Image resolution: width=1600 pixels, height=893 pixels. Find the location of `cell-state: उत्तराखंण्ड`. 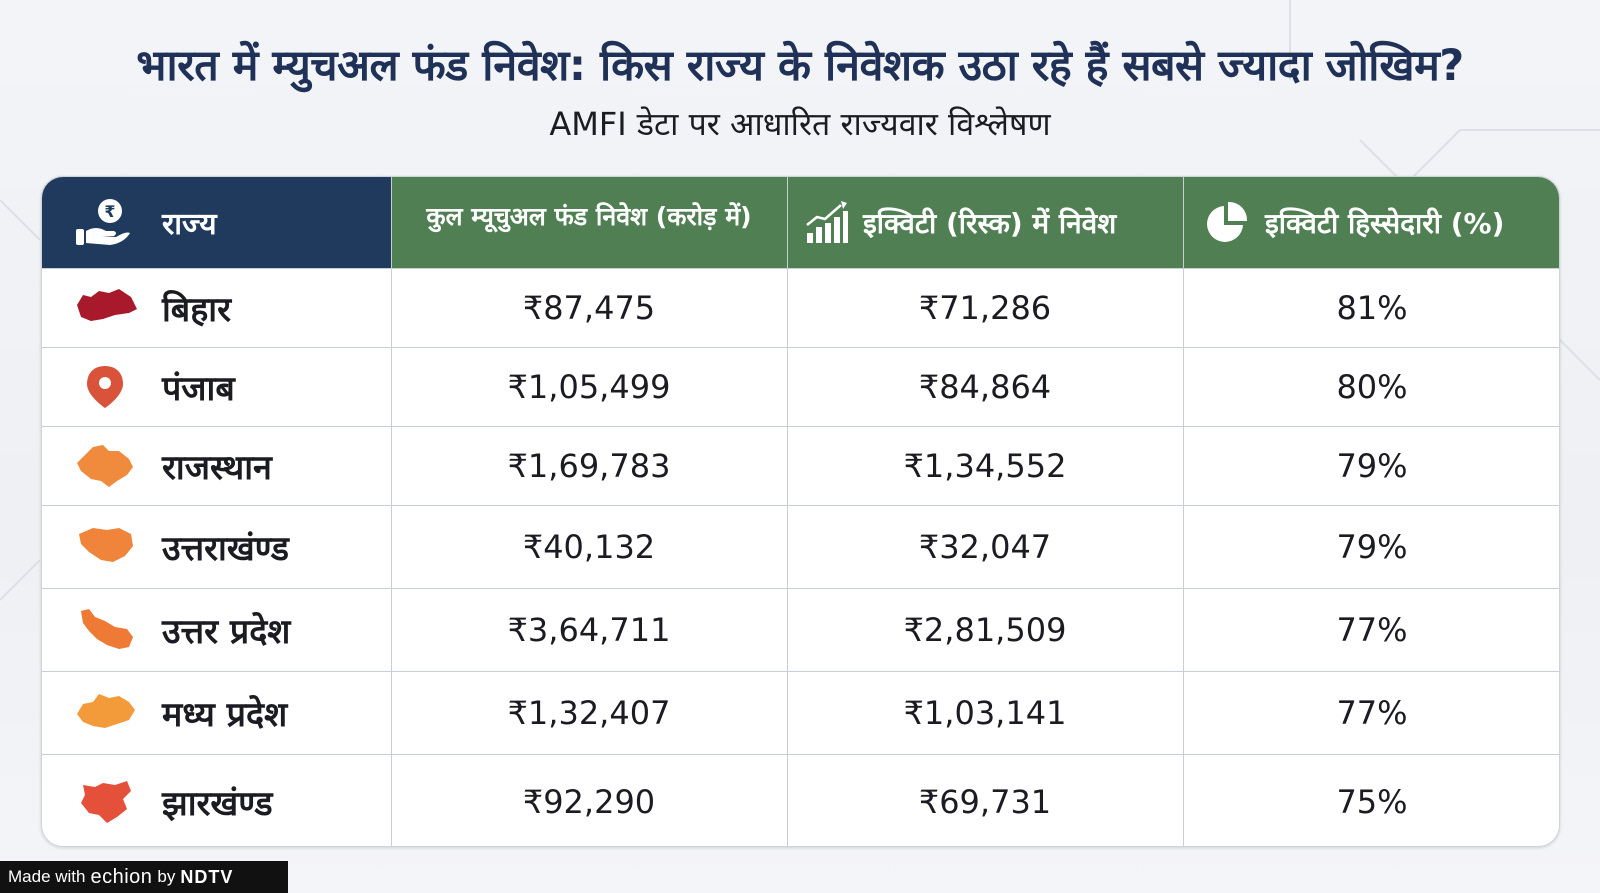

cell-state: उत्तराखंण्ड is located at coordinates (216, 547).